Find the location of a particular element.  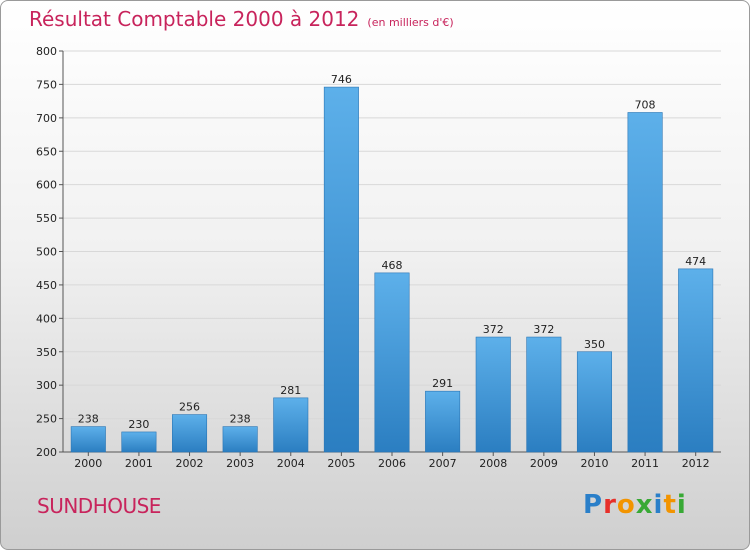

y-tick-label: 200 is located at coordinates (46, 452).